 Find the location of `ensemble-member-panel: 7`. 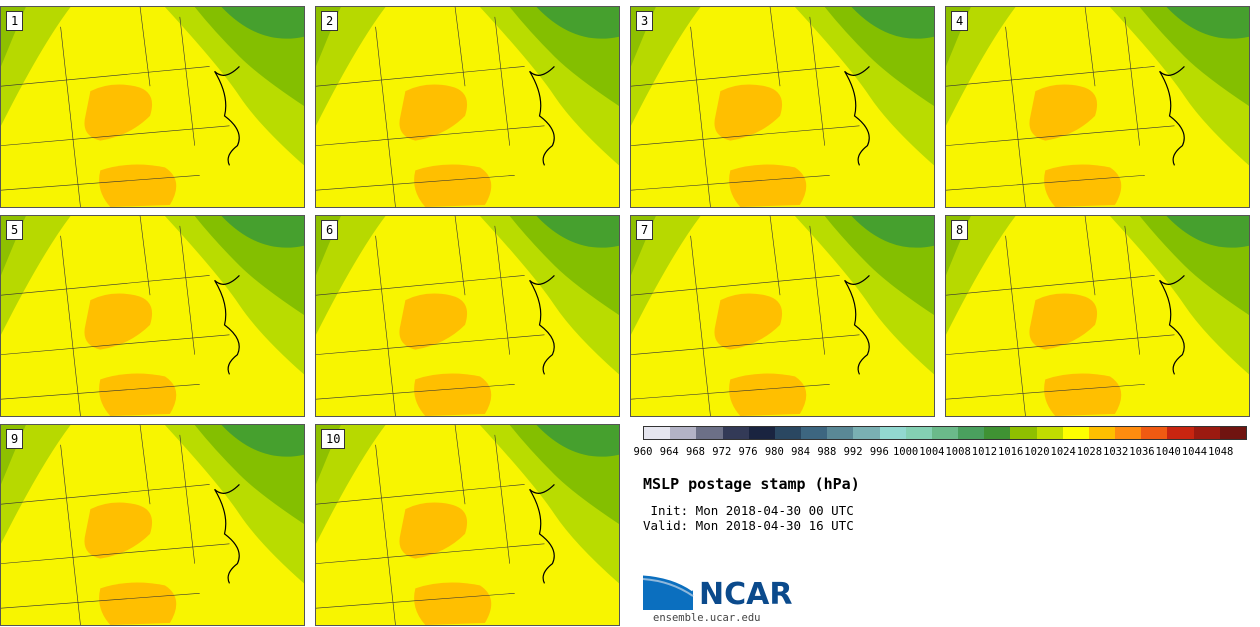

ensemble-member-panel: 7 is located at coordinates (782, 316).